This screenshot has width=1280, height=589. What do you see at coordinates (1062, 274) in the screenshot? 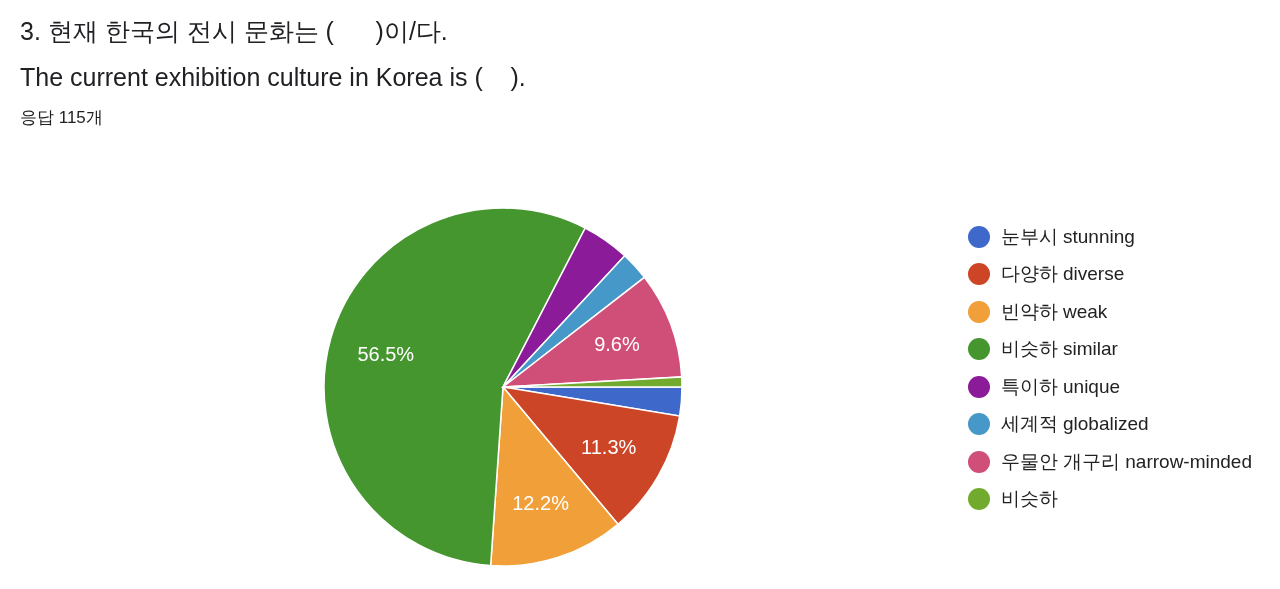
I see `legend-label: 다양하 diverse` at bounding box center [1062, 274].